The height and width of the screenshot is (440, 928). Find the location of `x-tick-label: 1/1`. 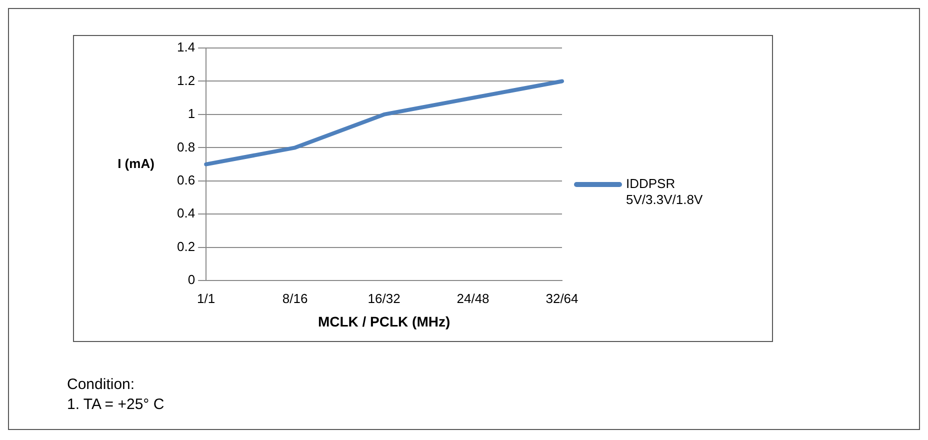

x-tick-label: 1/1 is located at coordinates (206, 298).